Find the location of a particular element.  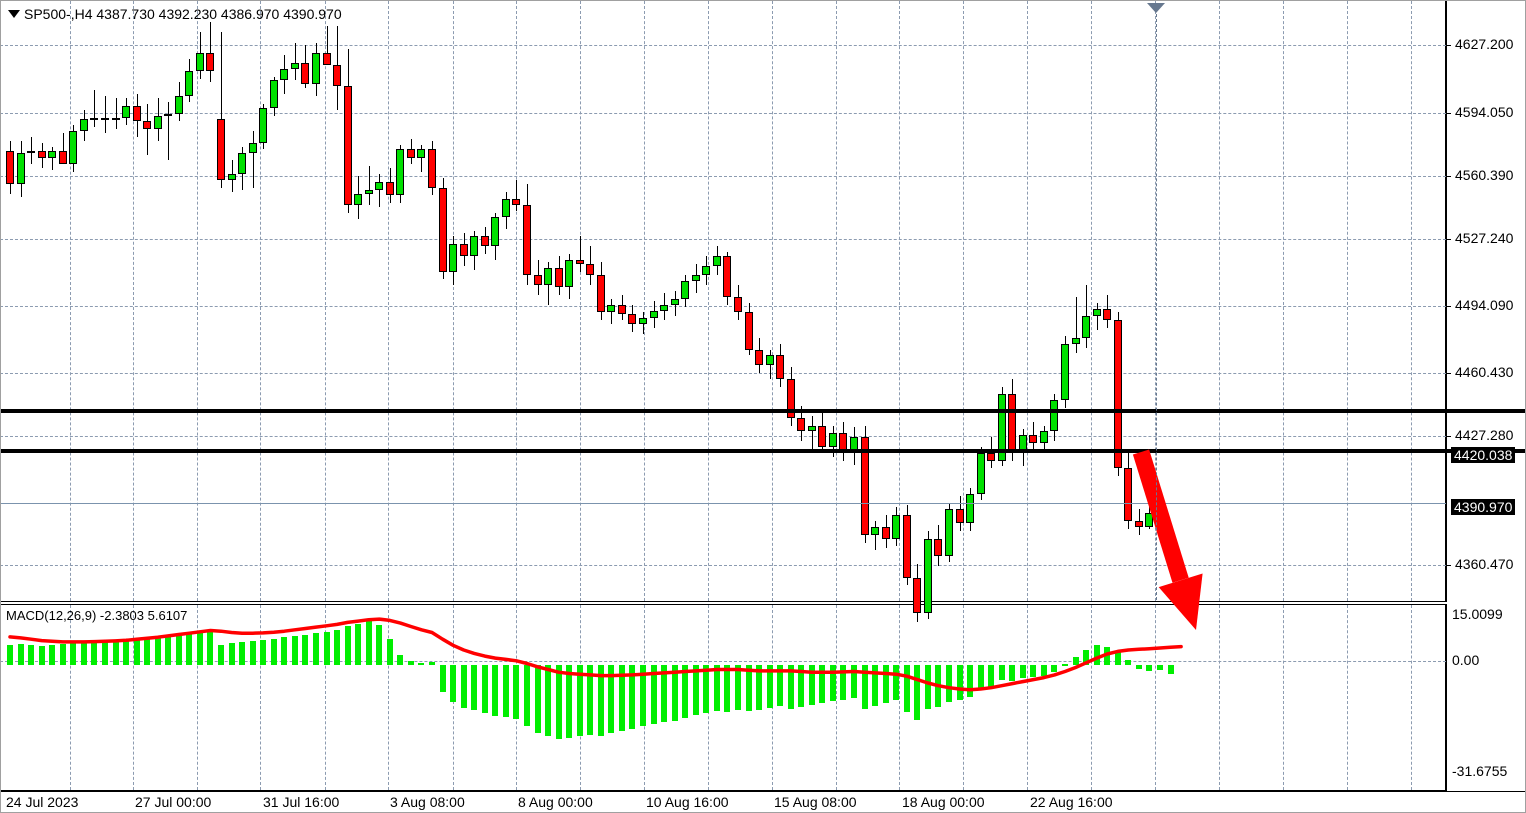

macd-value-axis is located at coordinates (1486, 697).